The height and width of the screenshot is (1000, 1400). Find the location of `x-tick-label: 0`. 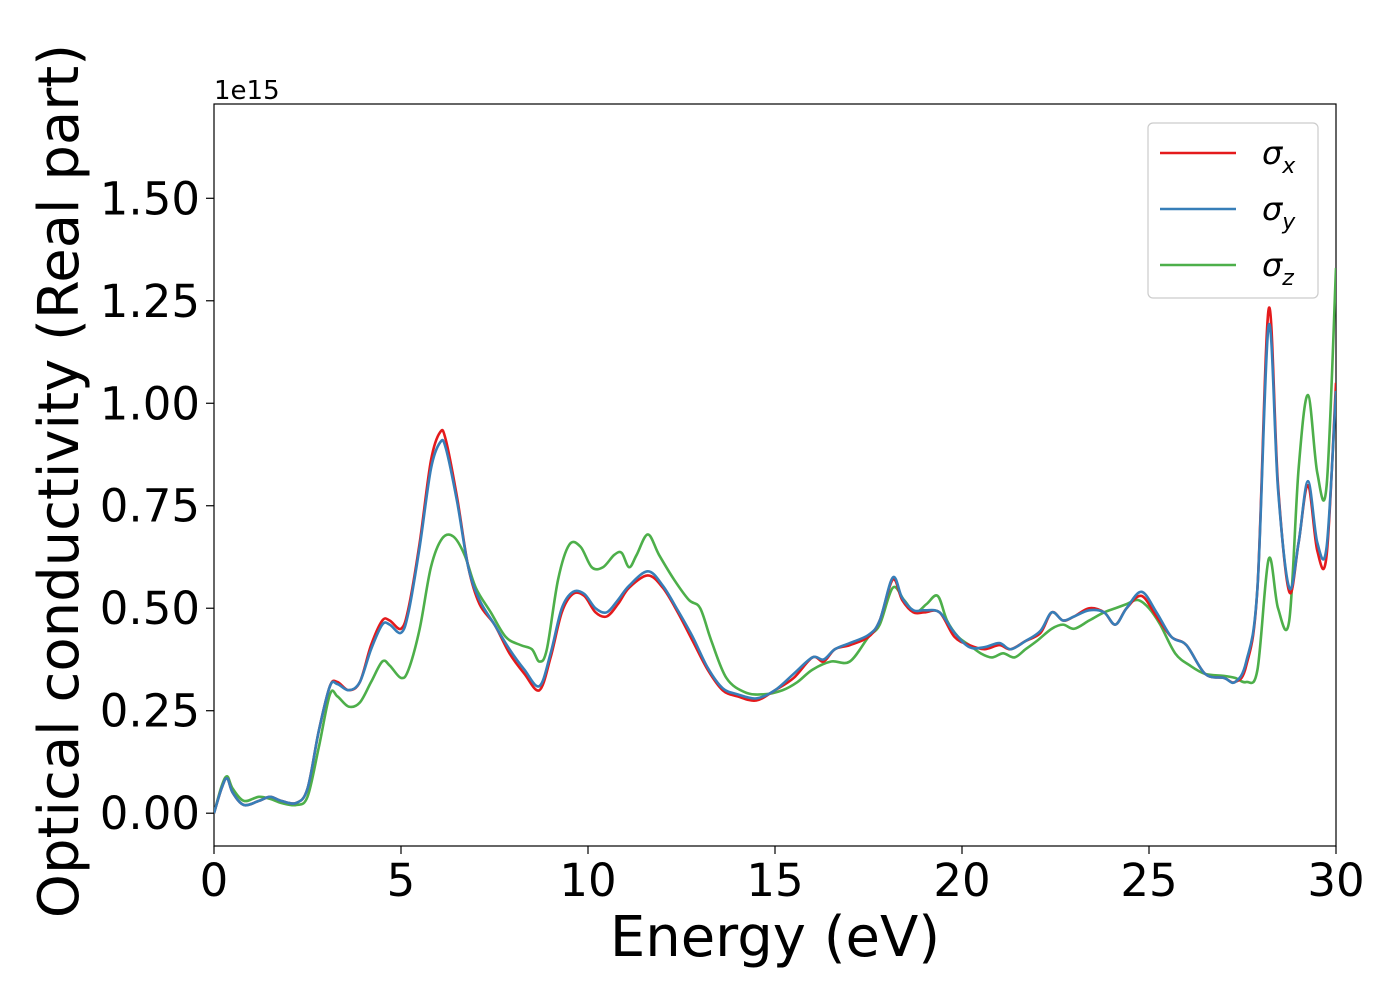

x-tick-label: 0 is located at coordinates (214, 880).